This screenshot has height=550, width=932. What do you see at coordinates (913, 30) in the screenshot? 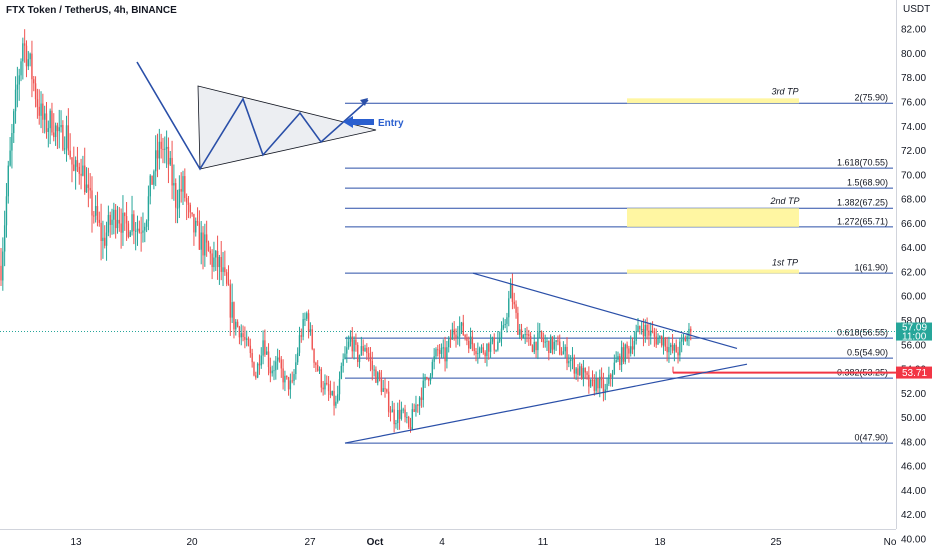
I see `y-tick-label: 82.00` at bounding box center [913, 30].